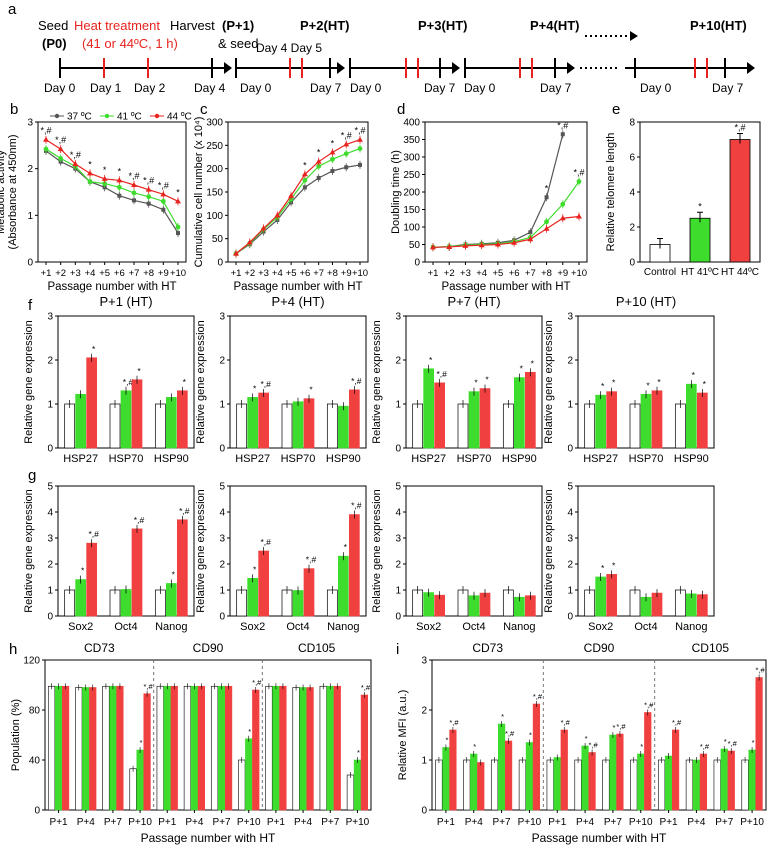 The image size is (777, 851). Describe the element at coordinates (366, 88) in the screenshot. I see `day-label: Day 0` at that location.